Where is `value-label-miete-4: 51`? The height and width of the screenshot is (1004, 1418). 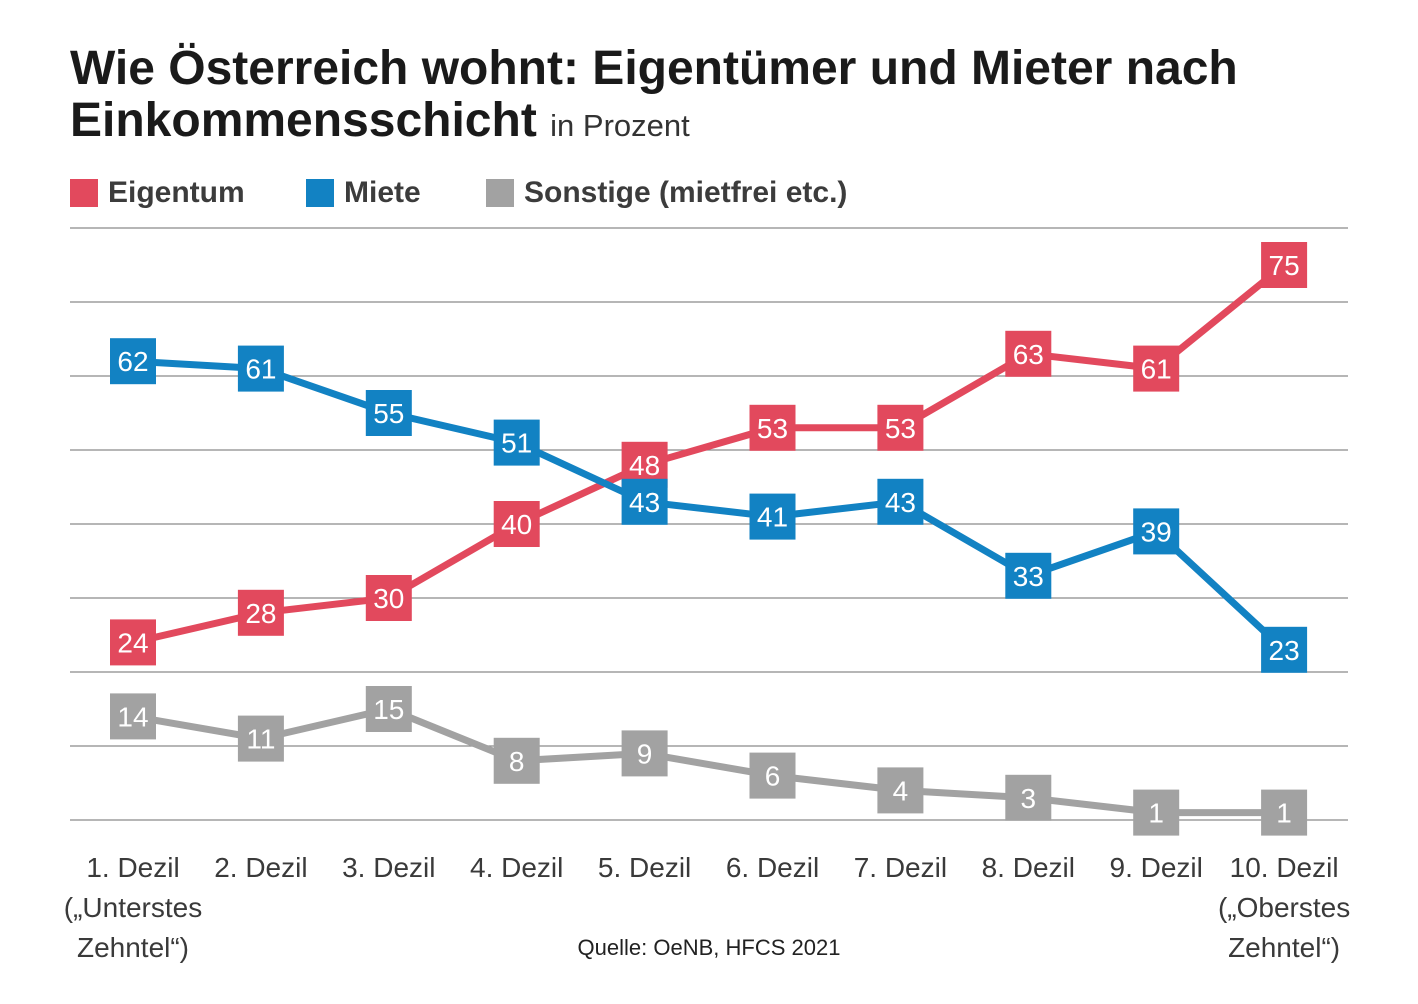 value-label-miete-4: 51 is located at coordinates (516, 443).